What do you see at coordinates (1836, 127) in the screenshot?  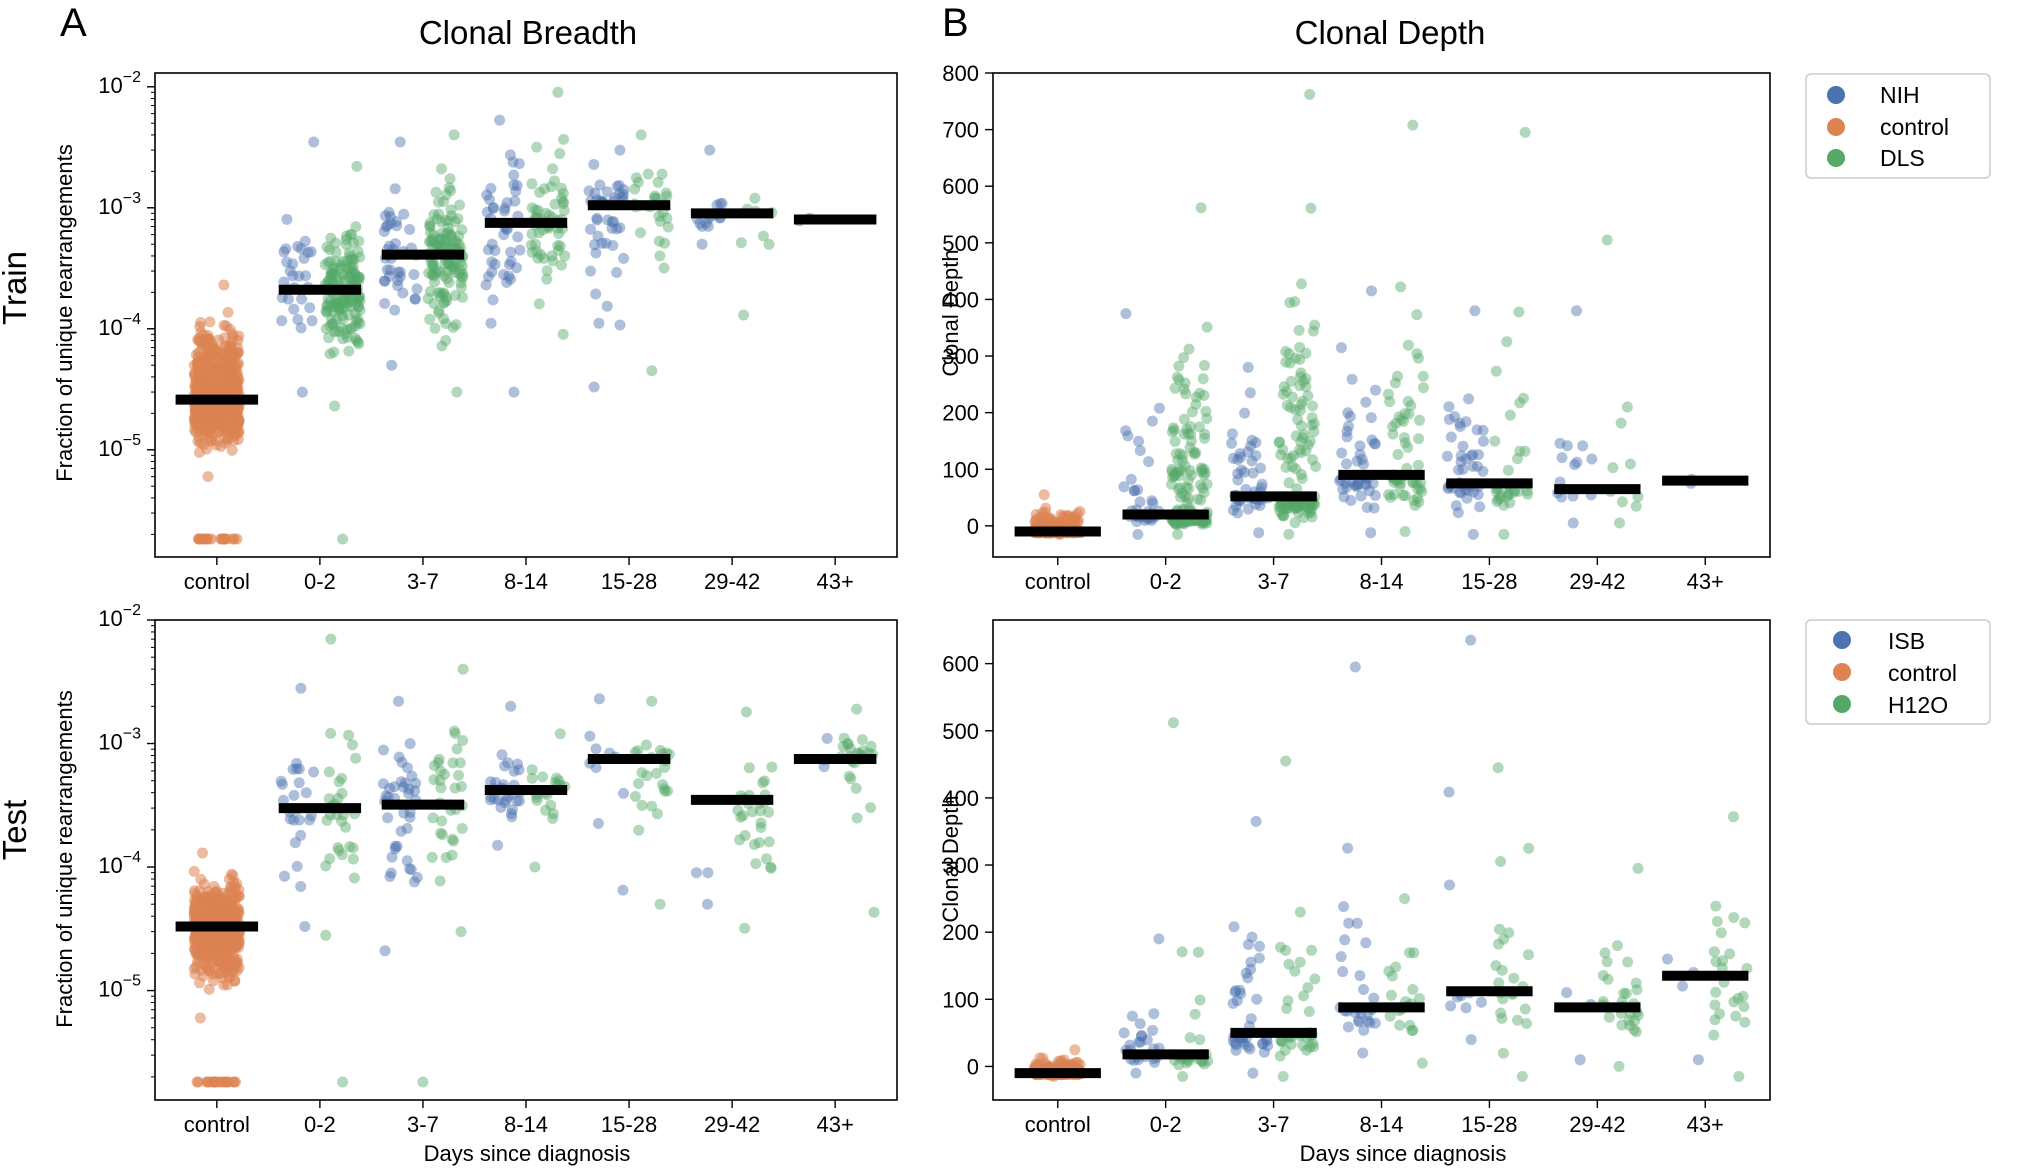 I see `legend-marker` at bounding box center [1836, 127].